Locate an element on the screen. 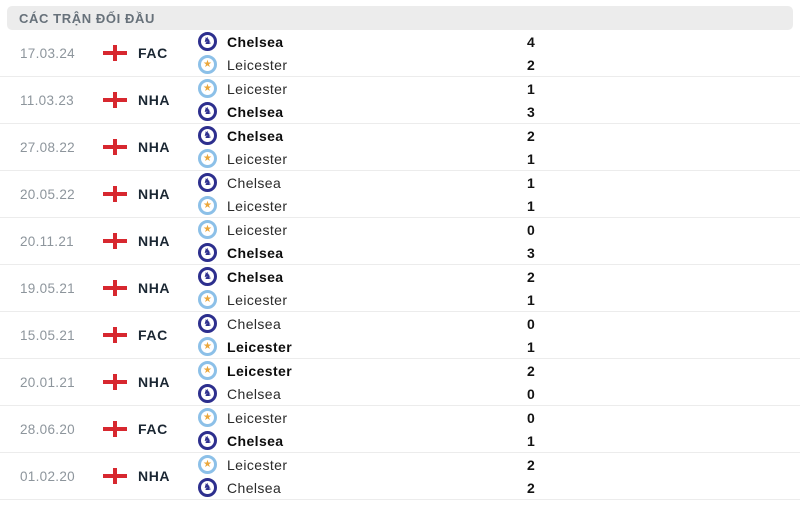 Image resolution: width=800 pixels, height=506 pixels. match-row: 17.03.24 FAC ♞ Chelsea 4 ★ Leicester 2 is located at coordinates (400, 53).